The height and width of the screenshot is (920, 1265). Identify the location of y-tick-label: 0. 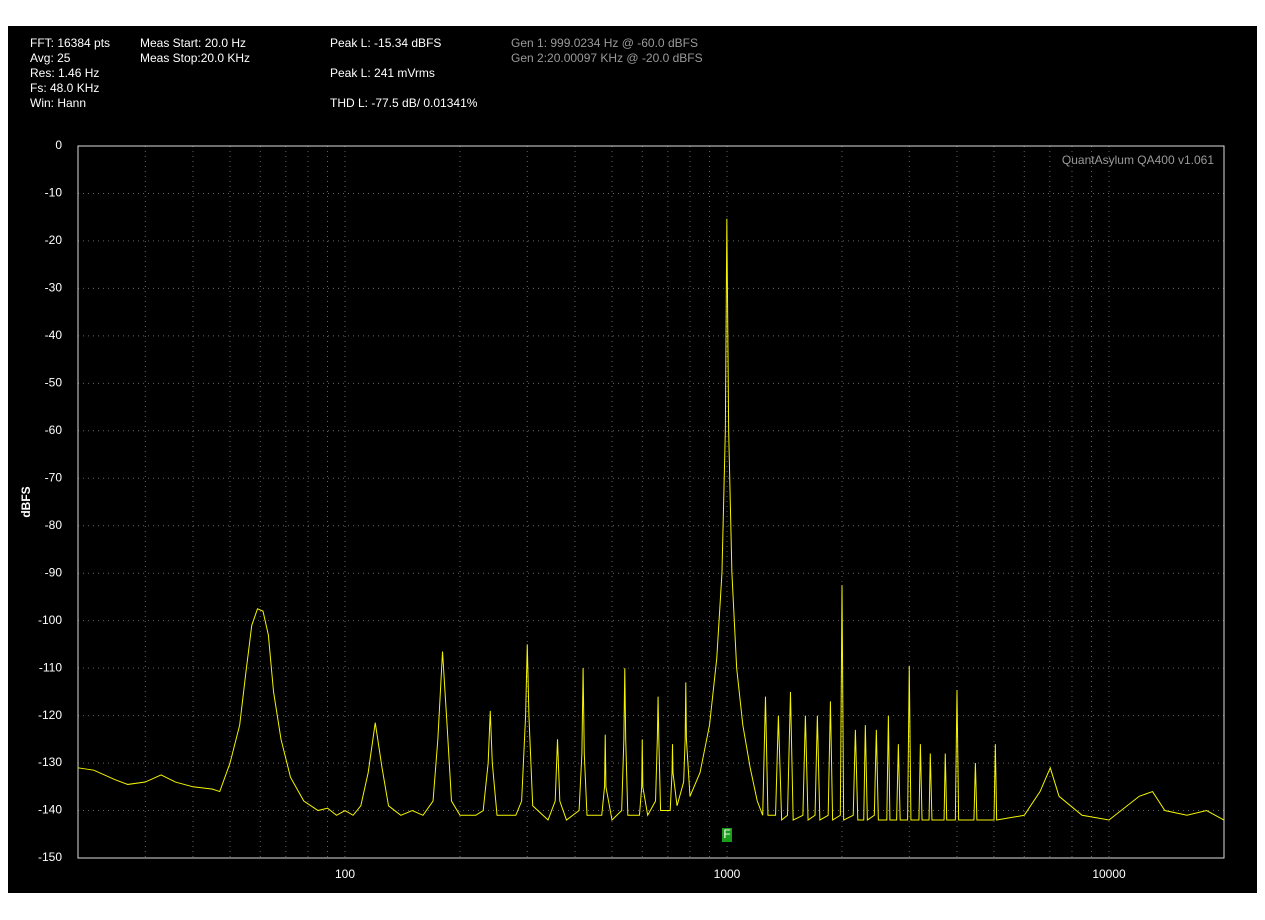
(58, 145).